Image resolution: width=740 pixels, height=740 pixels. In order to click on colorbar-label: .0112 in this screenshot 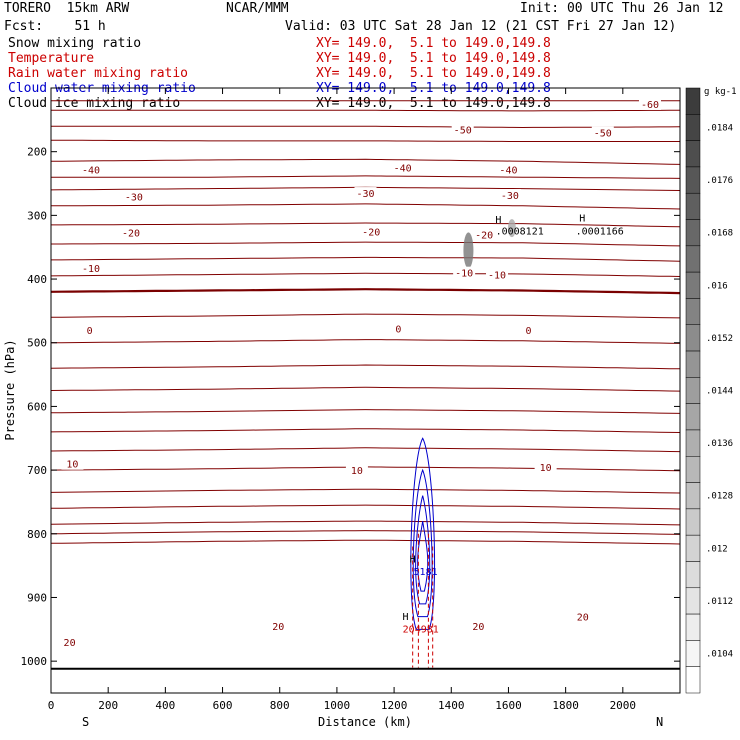, I will do `click(719, 602)`.